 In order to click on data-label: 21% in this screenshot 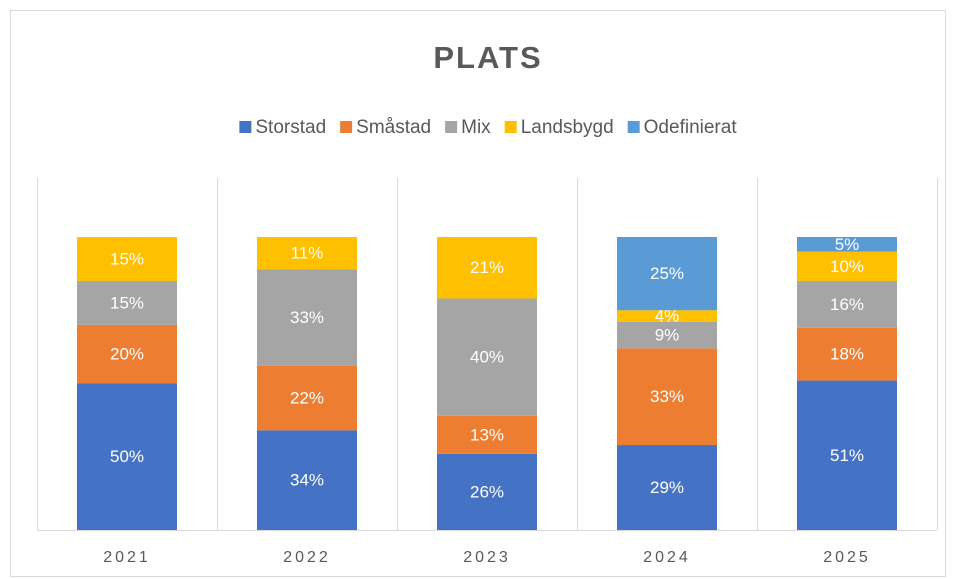, I will do `click(487, 267)`.